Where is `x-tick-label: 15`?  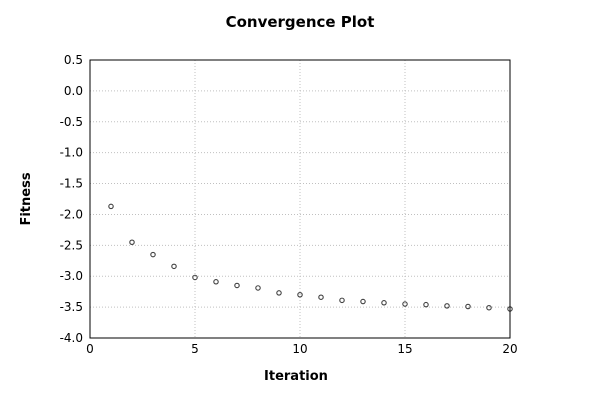 x-tick-label: 15 is located at coordinates (404, 349).